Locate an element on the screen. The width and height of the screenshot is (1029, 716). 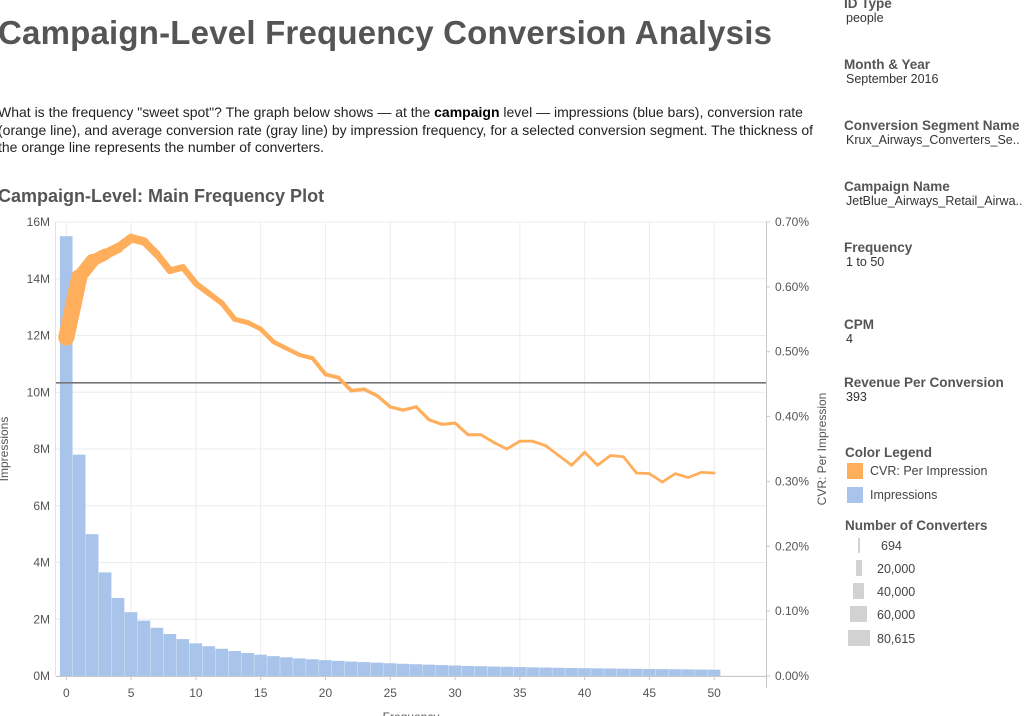
converters-legend-item: 60,000 is located at coordinates (934, 616).